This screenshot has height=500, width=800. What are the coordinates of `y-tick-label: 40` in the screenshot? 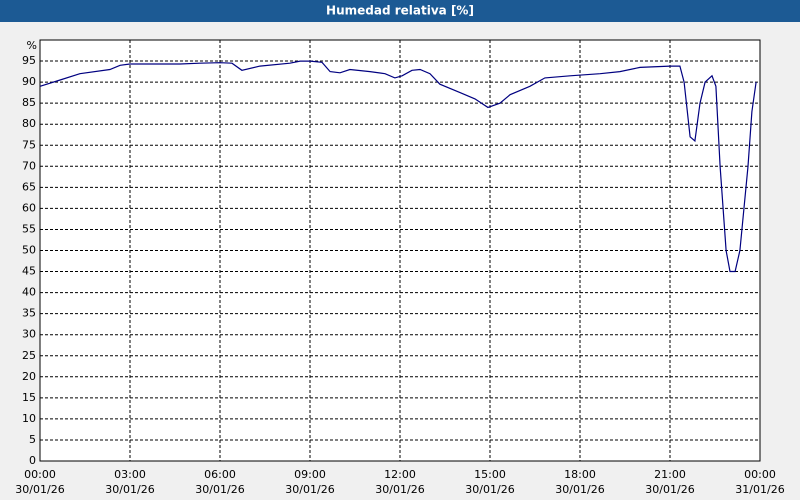 It's located at (29, 292).